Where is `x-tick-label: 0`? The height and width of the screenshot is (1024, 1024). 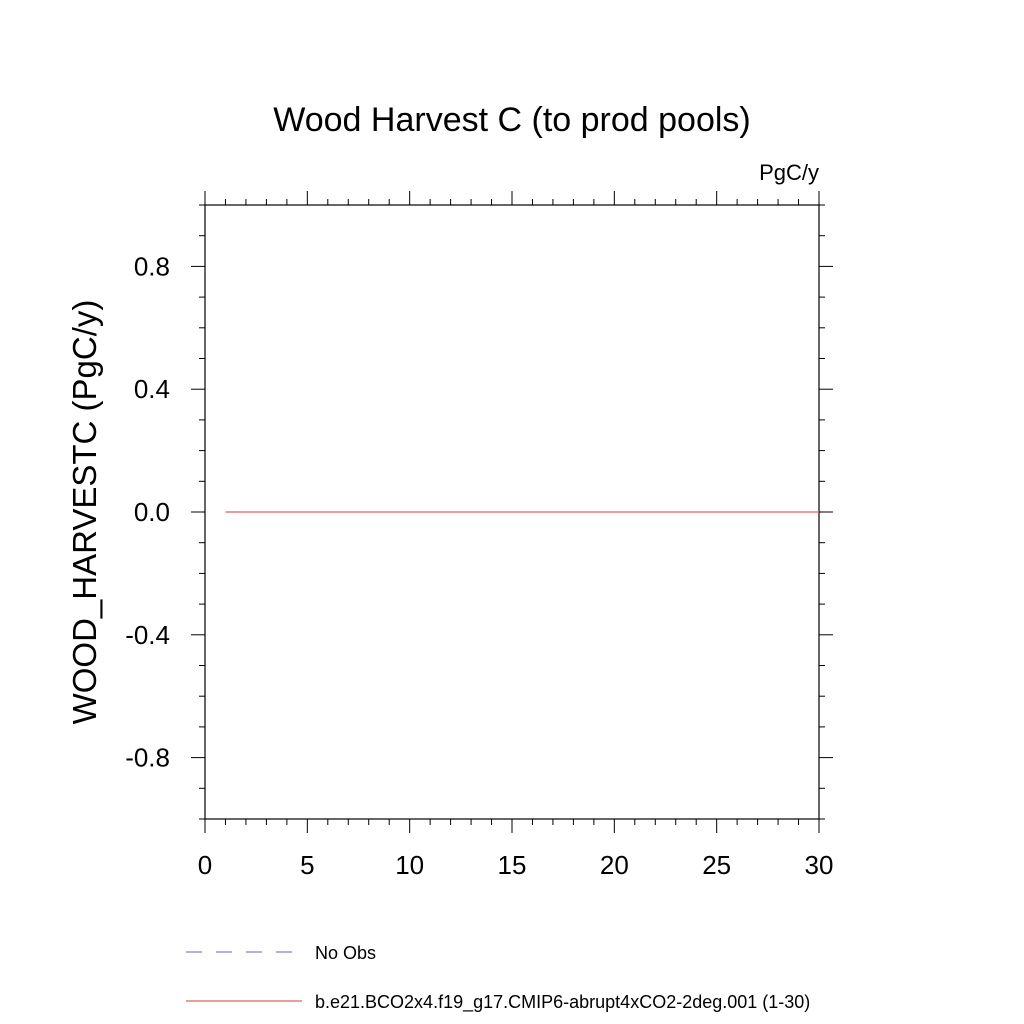
x-tick-label: 0 is located at coordinates (205, 865).